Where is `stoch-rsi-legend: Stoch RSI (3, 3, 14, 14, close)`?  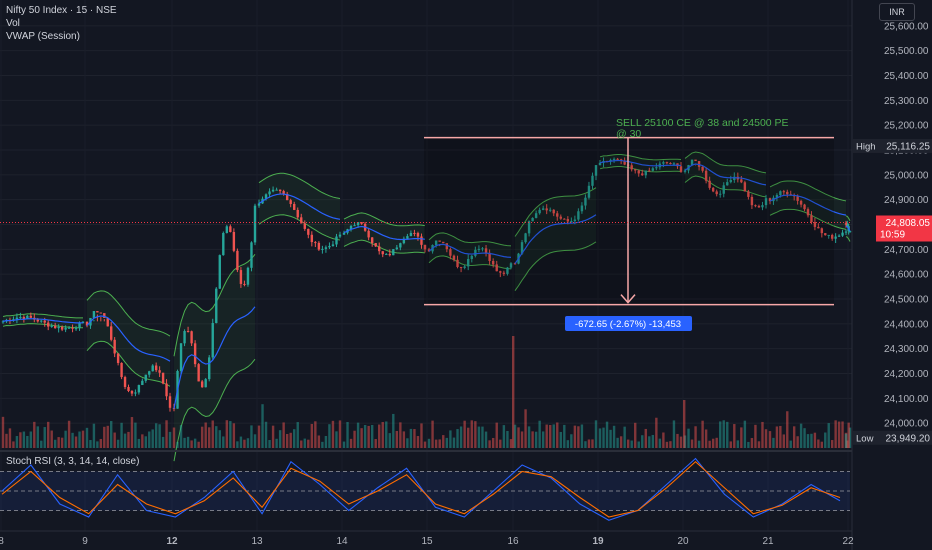
stoch-rsi-legend: Stoch RSI (3, 3, 14, 14, close) is located at coordinates (73, 461).